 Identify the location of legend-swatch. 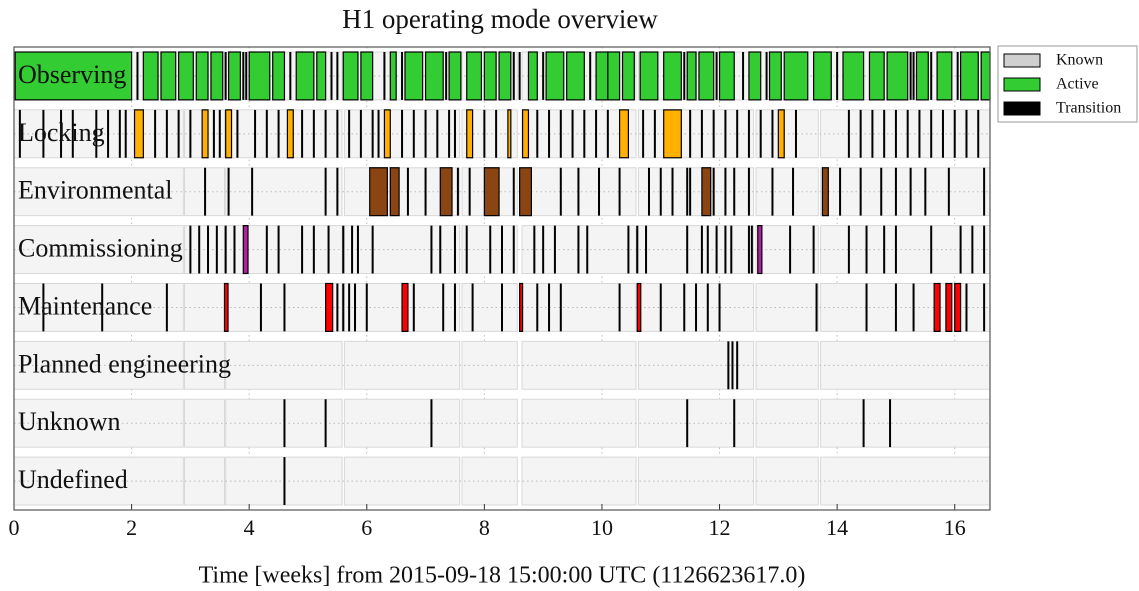
(1022, 108).